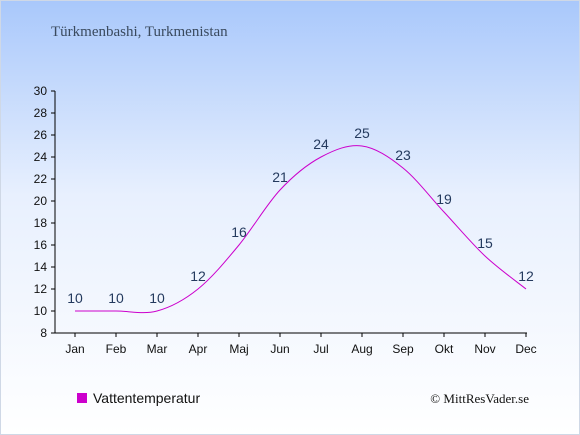  Describe the element at coordinates (41, 267) in the screenshot. I see `y-tick-label: 14` at that location.